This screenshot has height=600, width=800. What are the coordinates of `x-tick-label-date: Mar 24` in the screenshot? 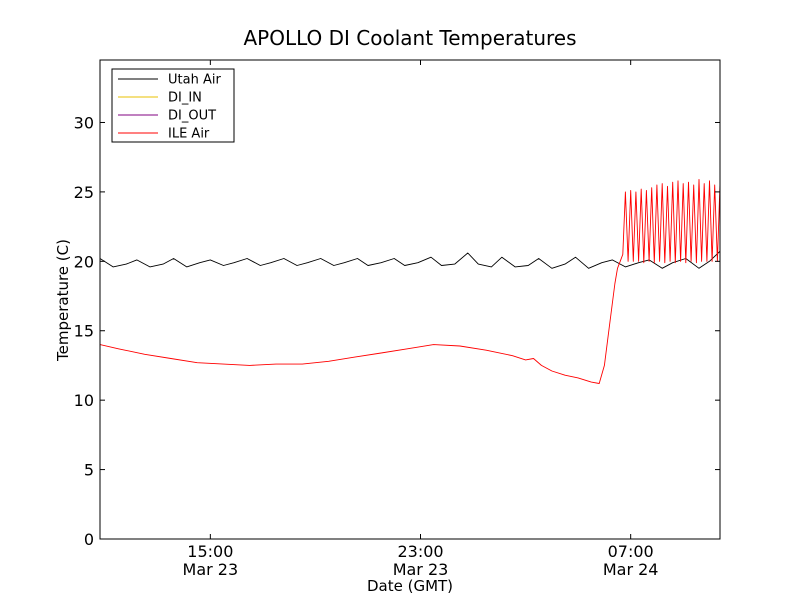 It's located at (631, 569).